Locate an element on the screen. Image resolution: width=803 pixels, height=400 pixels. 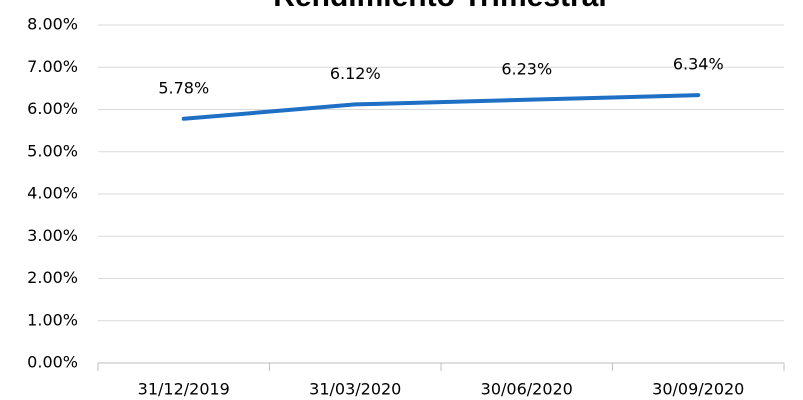
data-label: 6.23% is located at coordinates (526, 68).